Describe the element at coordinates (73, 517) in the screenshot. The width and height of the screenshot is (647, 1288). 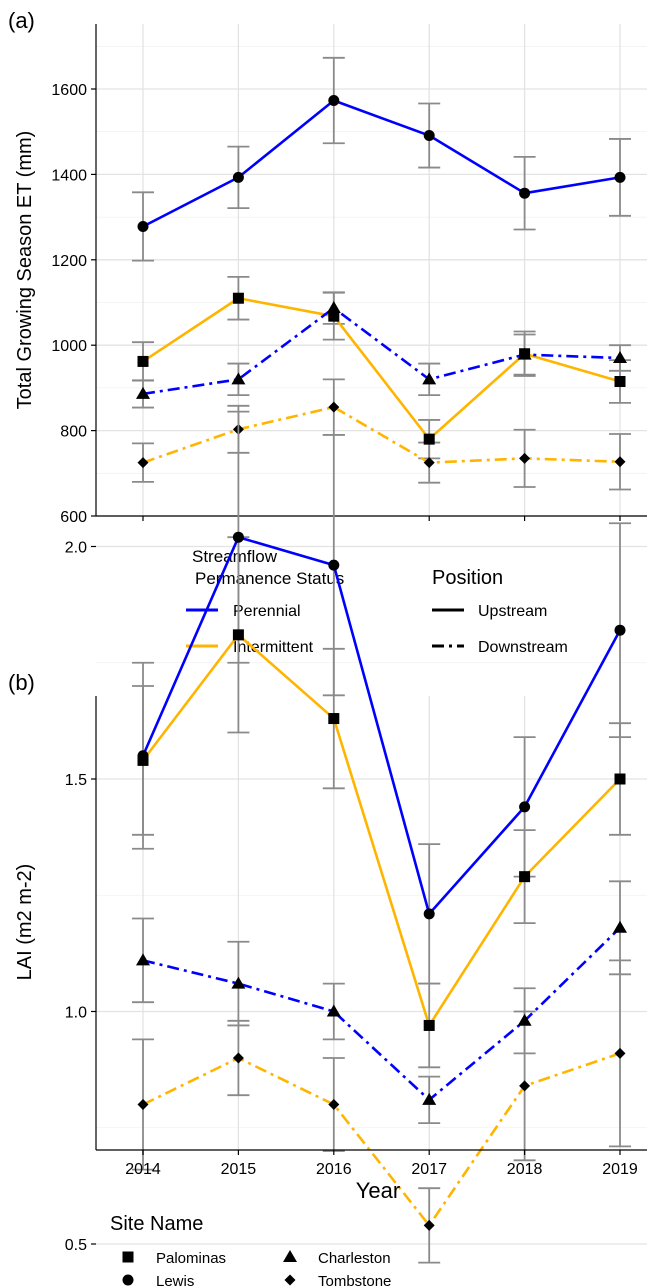
I see `y-tick-label: 600` at that location.